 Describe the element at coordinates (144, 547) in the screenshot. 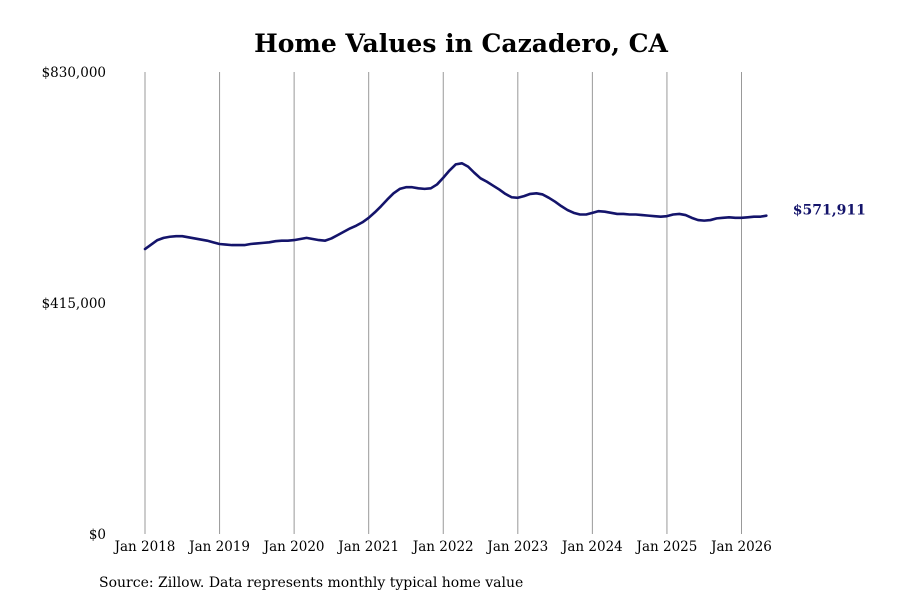

I see `x-tick-label-0: Jan 2018` at that location.